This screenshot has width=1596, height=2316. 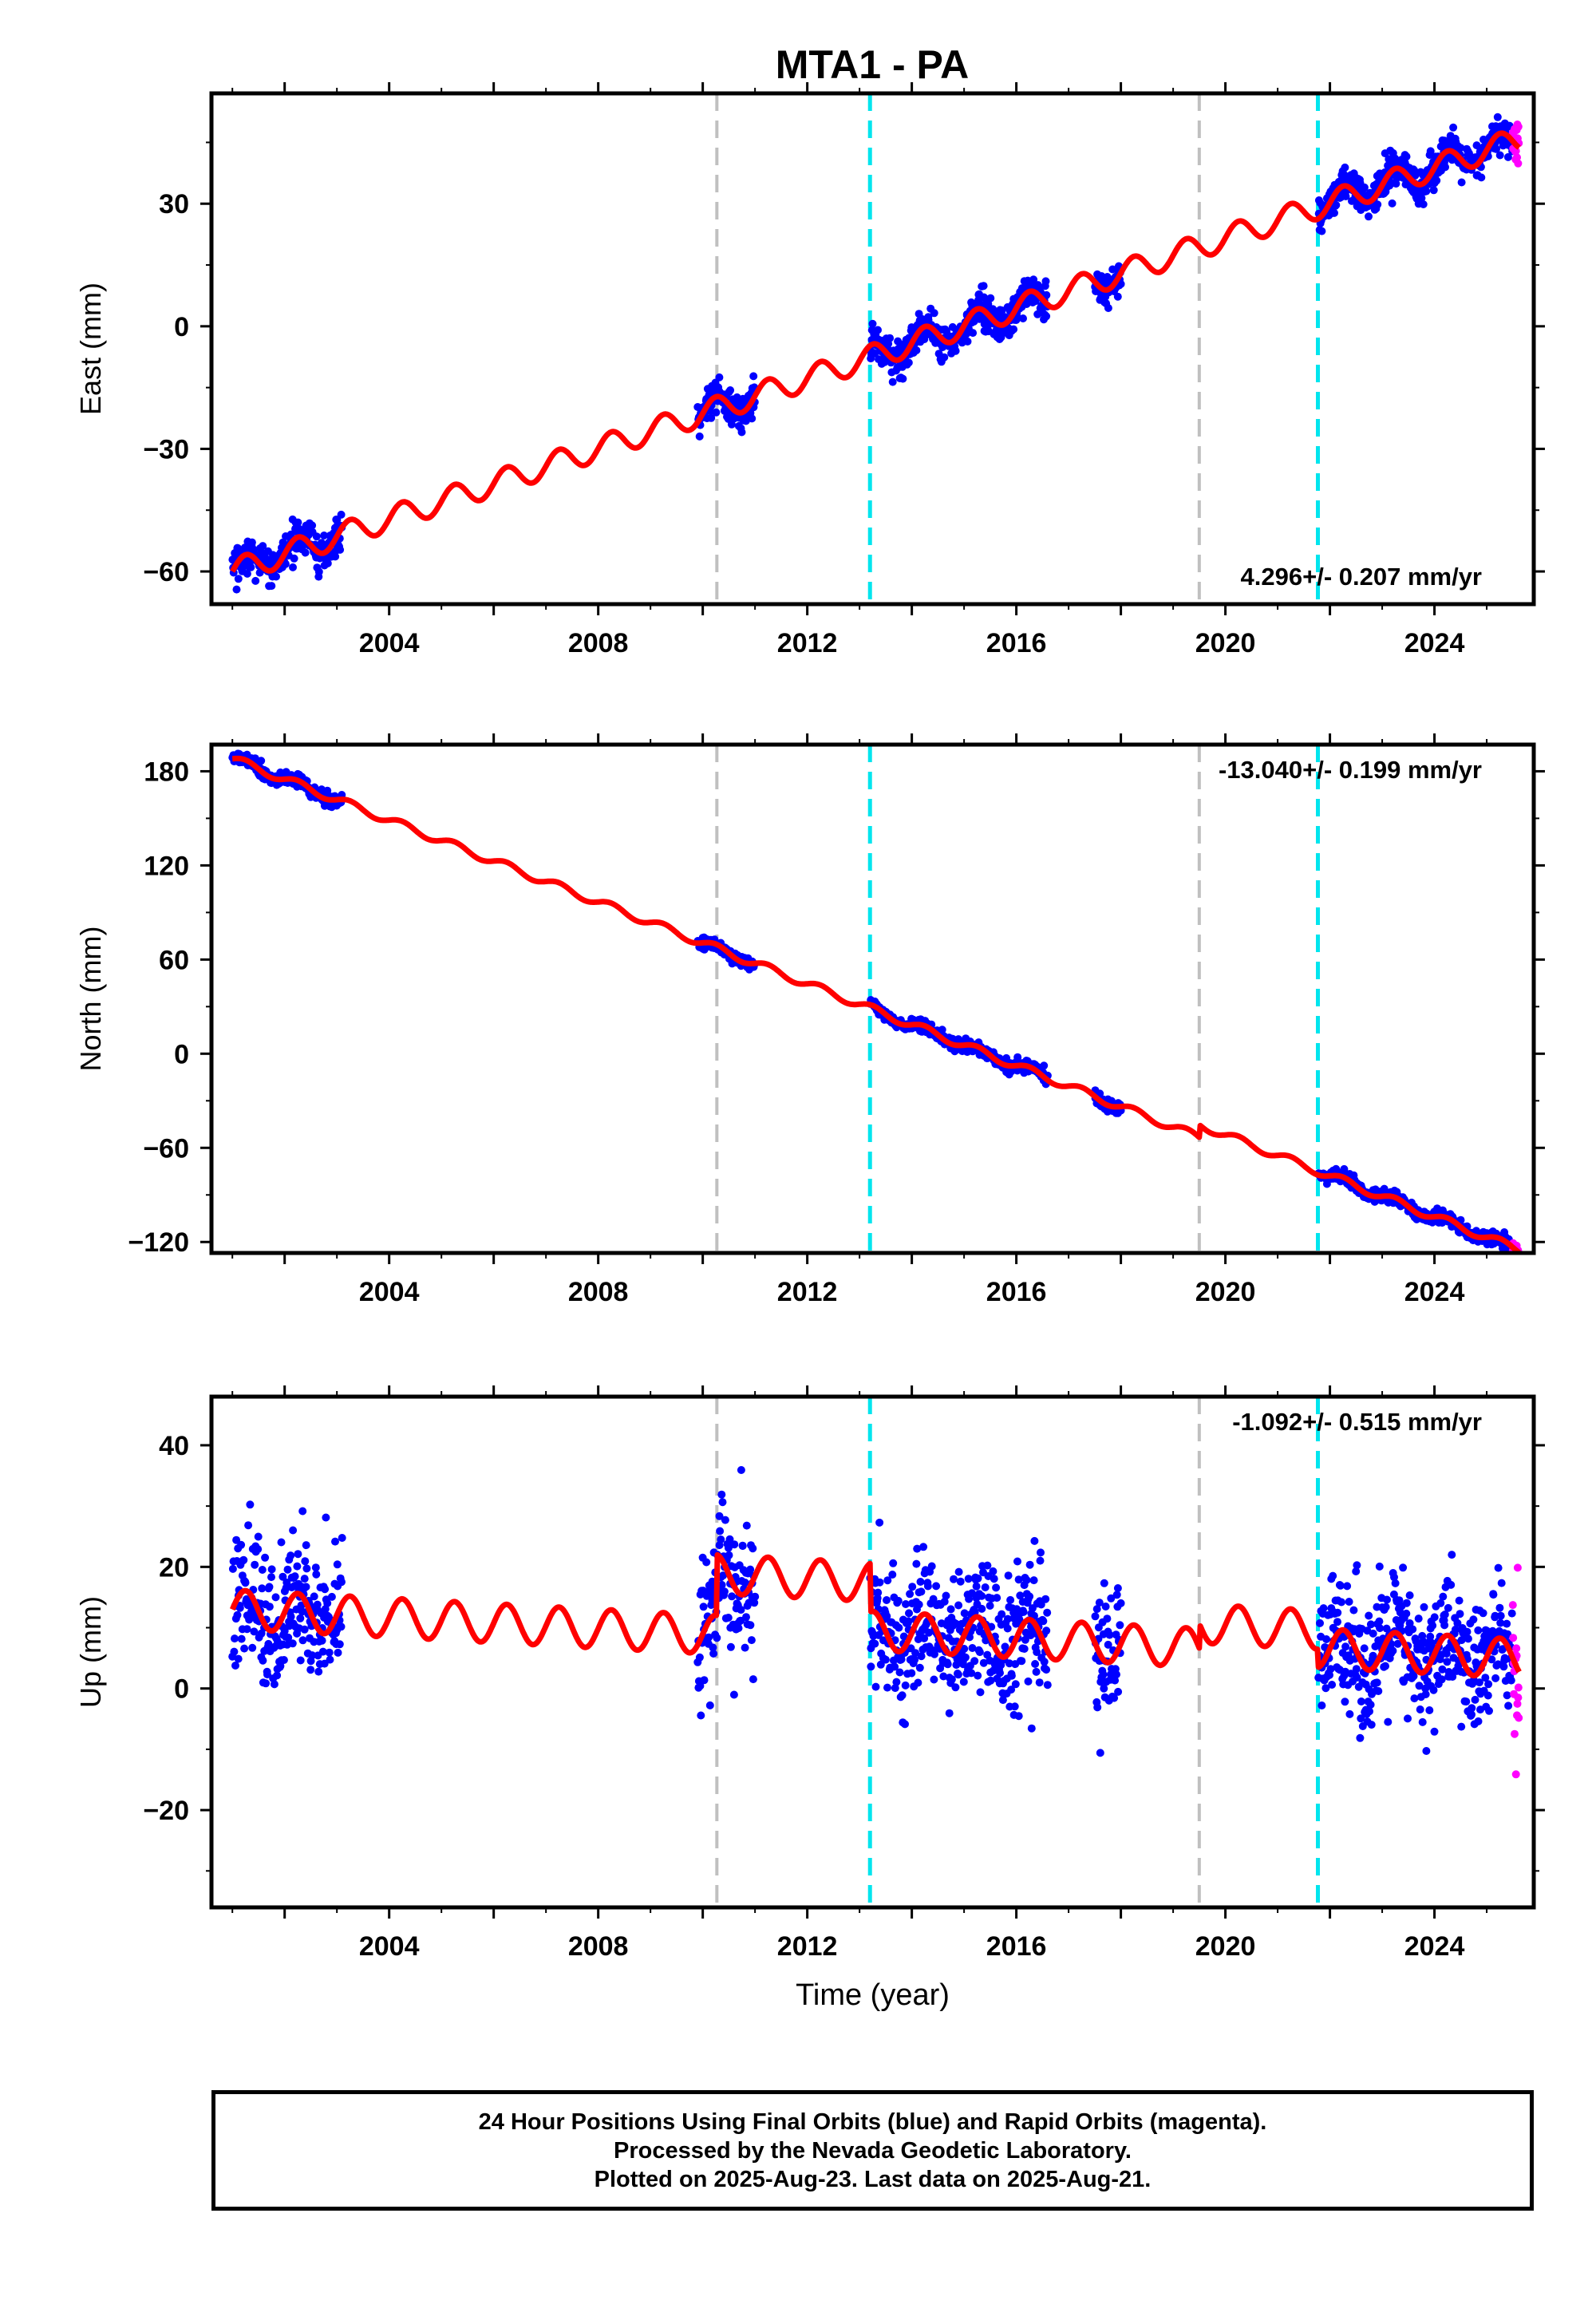 What do you see at coordinates (389, 1292) in the screenshot?
I see `x-tick-label: 2004` at bounding box center [389, 1292].